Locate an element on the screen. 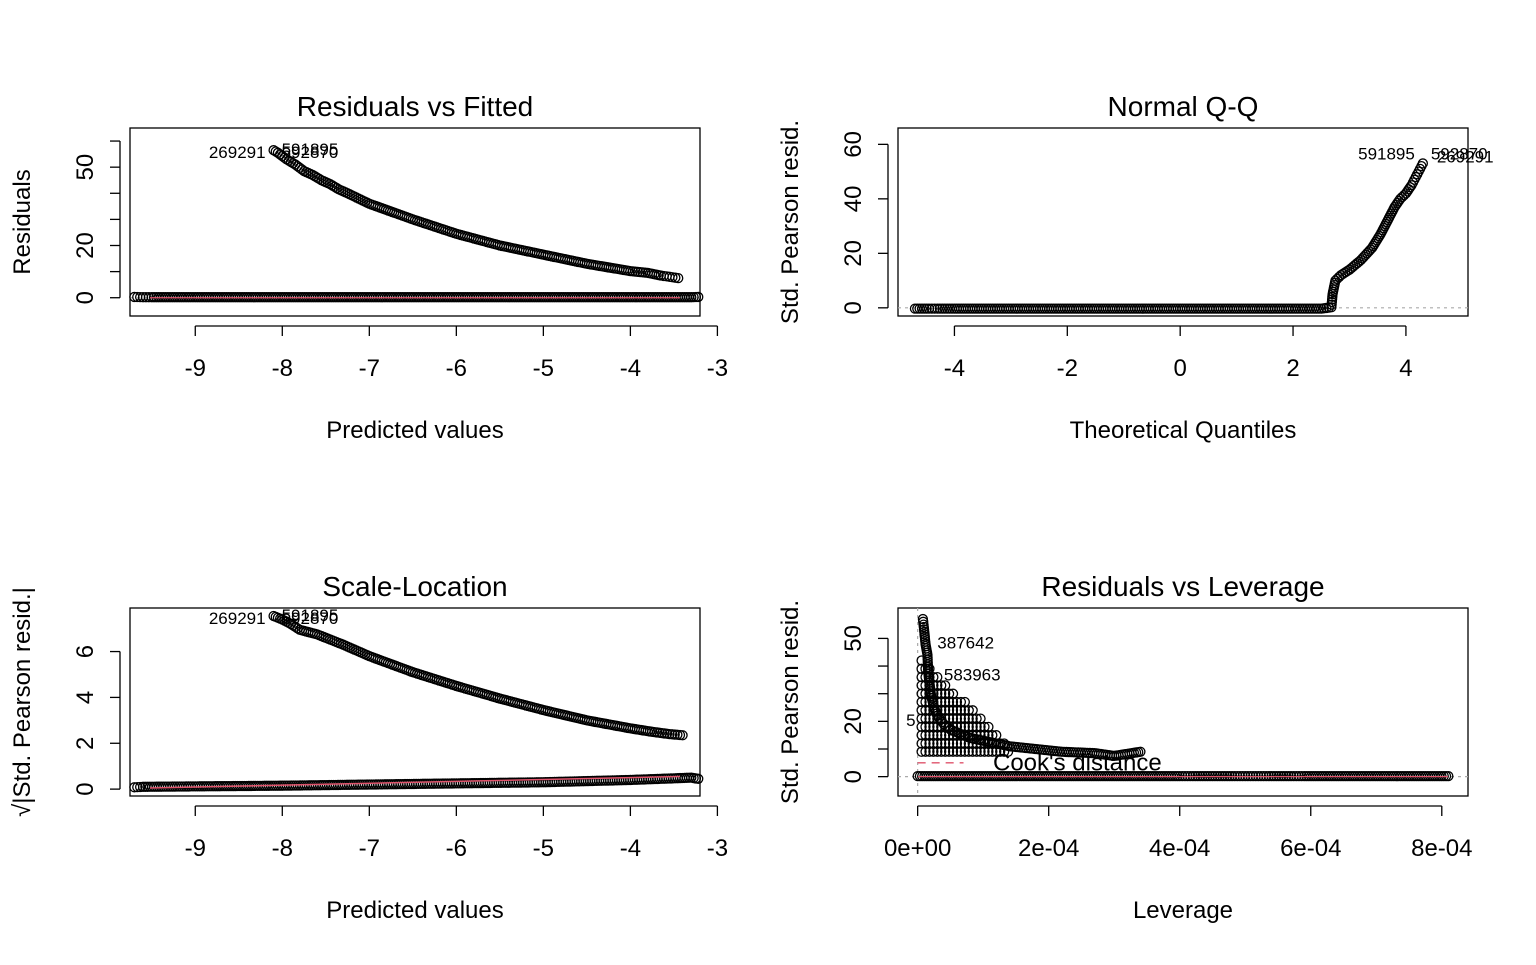 This screenshot has height=965, width=1536. point-label: 583963 is located at coordinates (972, 674).